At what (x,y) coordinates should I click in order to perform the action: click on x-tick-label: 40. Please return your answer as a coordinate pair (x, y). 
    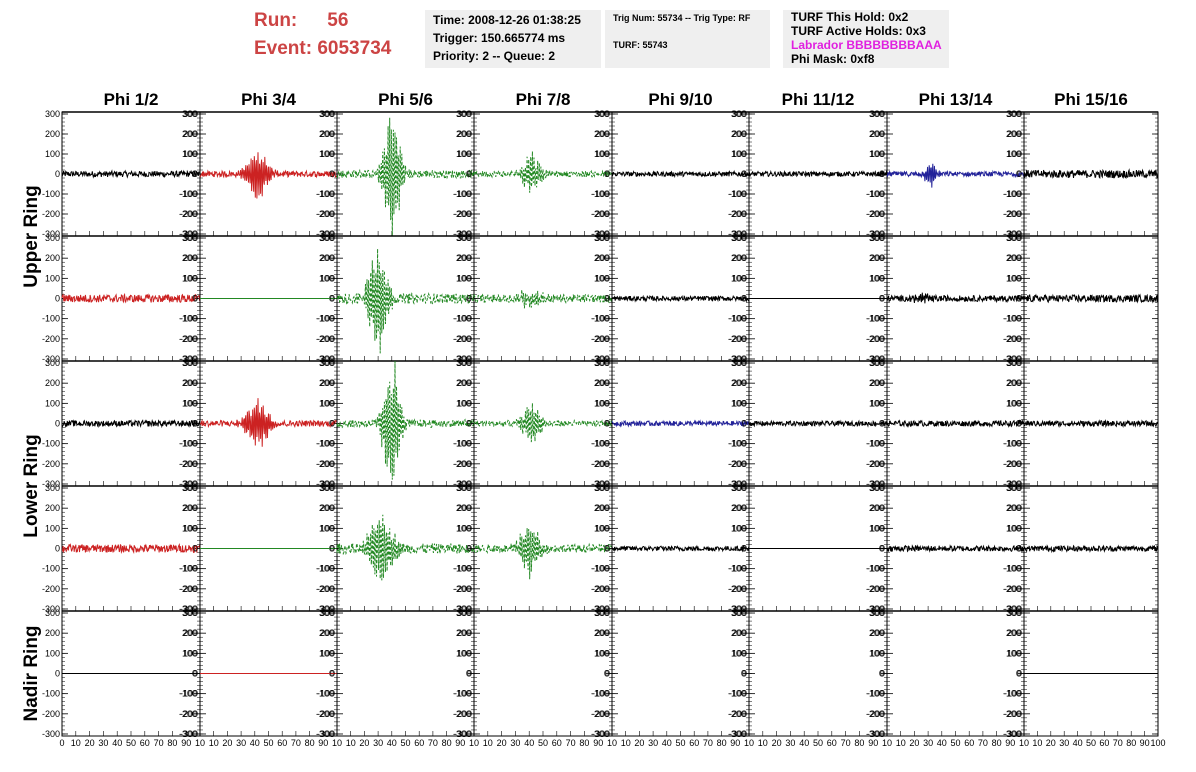
    Looking at the image, I should click on (255, 743).